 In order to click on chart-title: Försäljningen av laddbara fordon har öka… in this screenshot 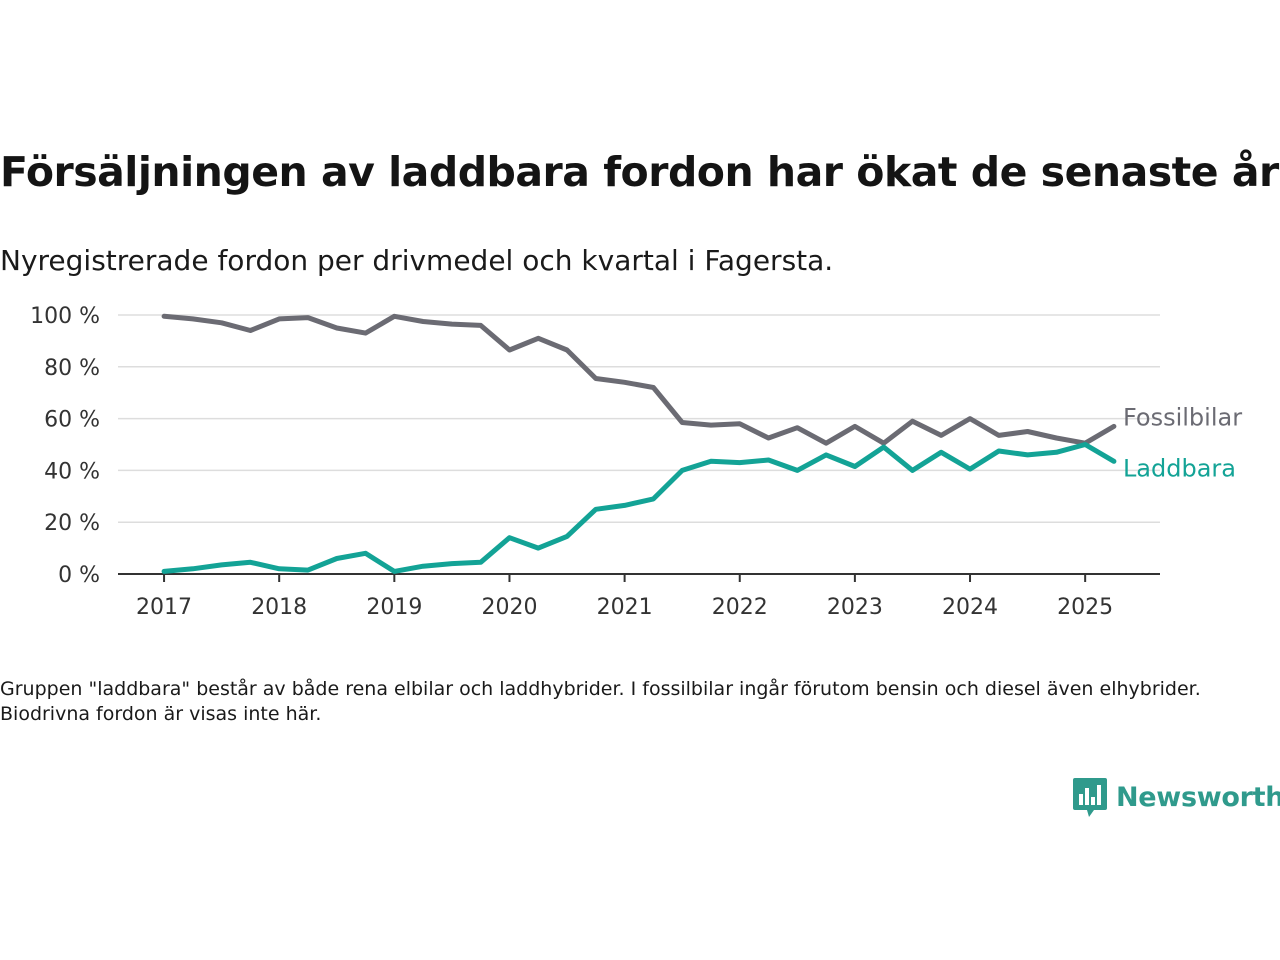, I will do `click(640, 172)`.